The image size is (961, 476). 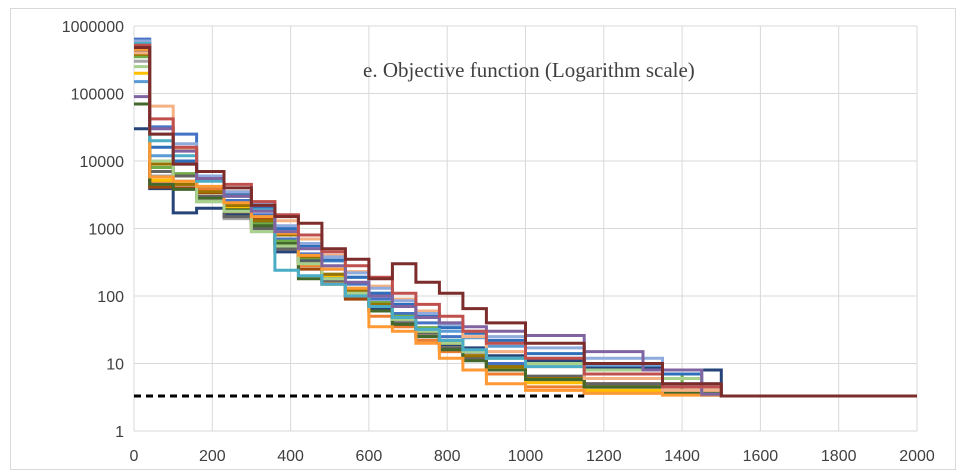 I want to click on x-tick-label: 1000, so click(x=526, y=456).